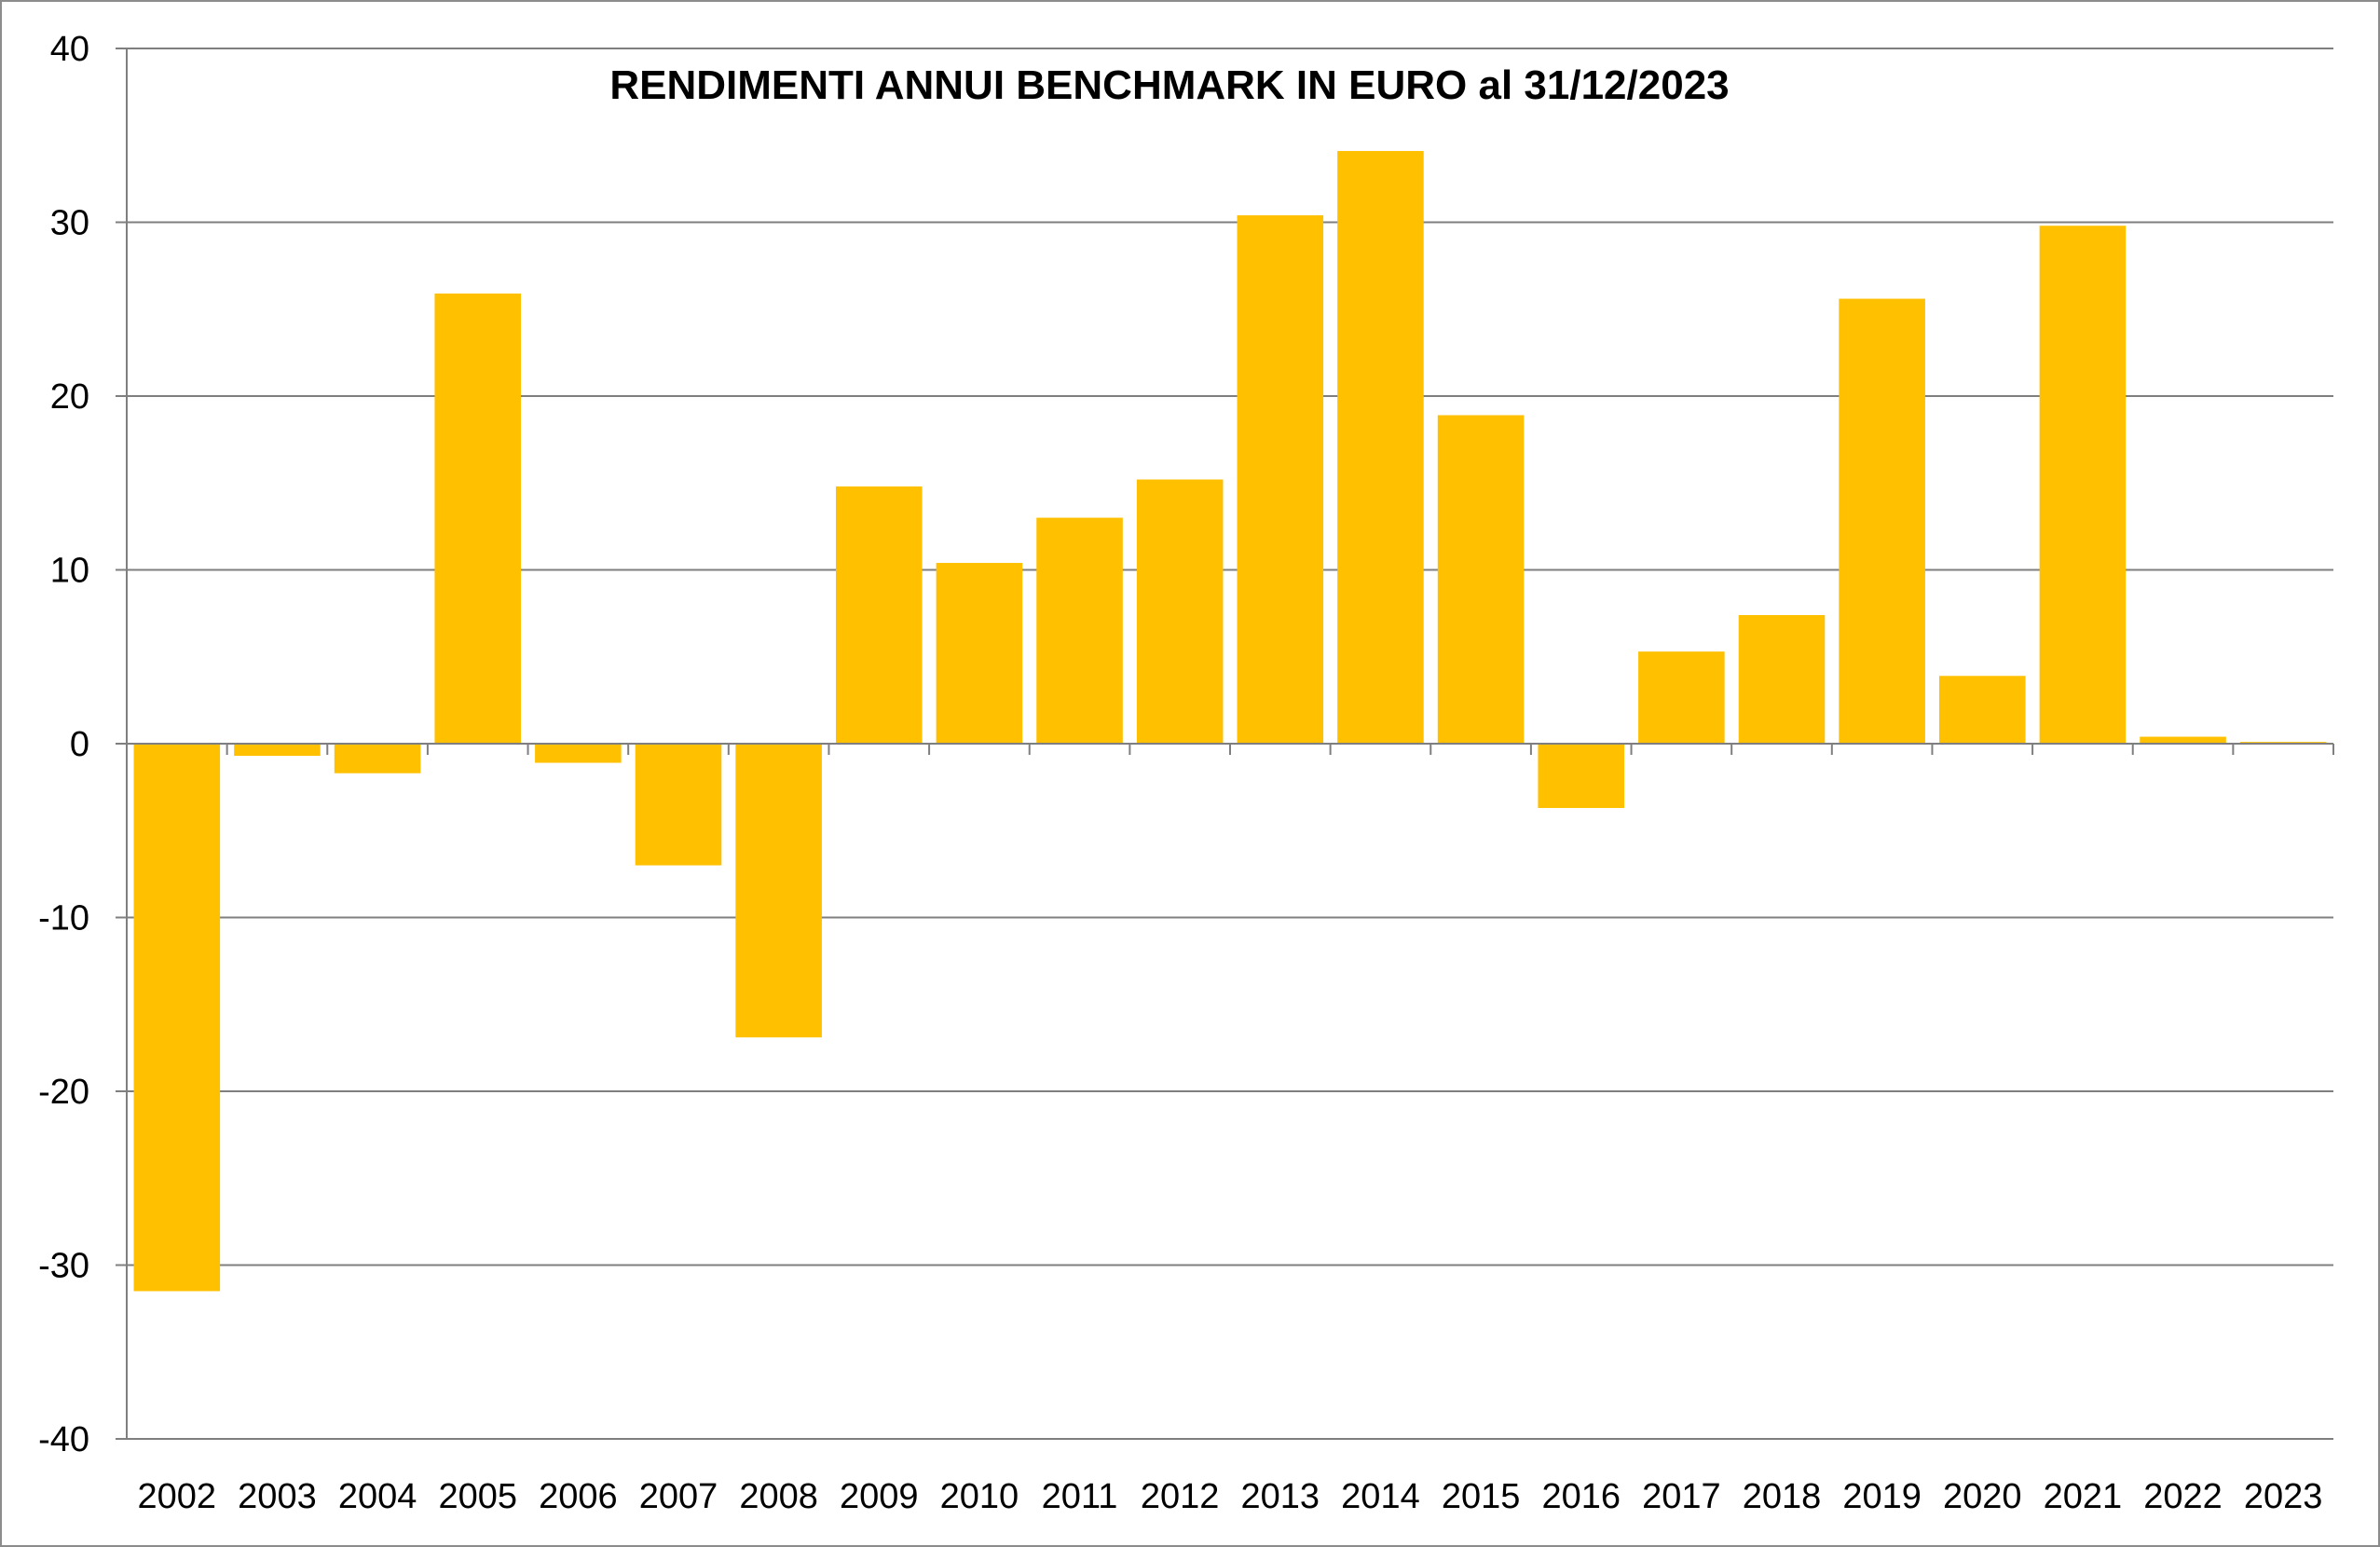  I want to click on x-tick-label: 2017, so click(1681, 1496).